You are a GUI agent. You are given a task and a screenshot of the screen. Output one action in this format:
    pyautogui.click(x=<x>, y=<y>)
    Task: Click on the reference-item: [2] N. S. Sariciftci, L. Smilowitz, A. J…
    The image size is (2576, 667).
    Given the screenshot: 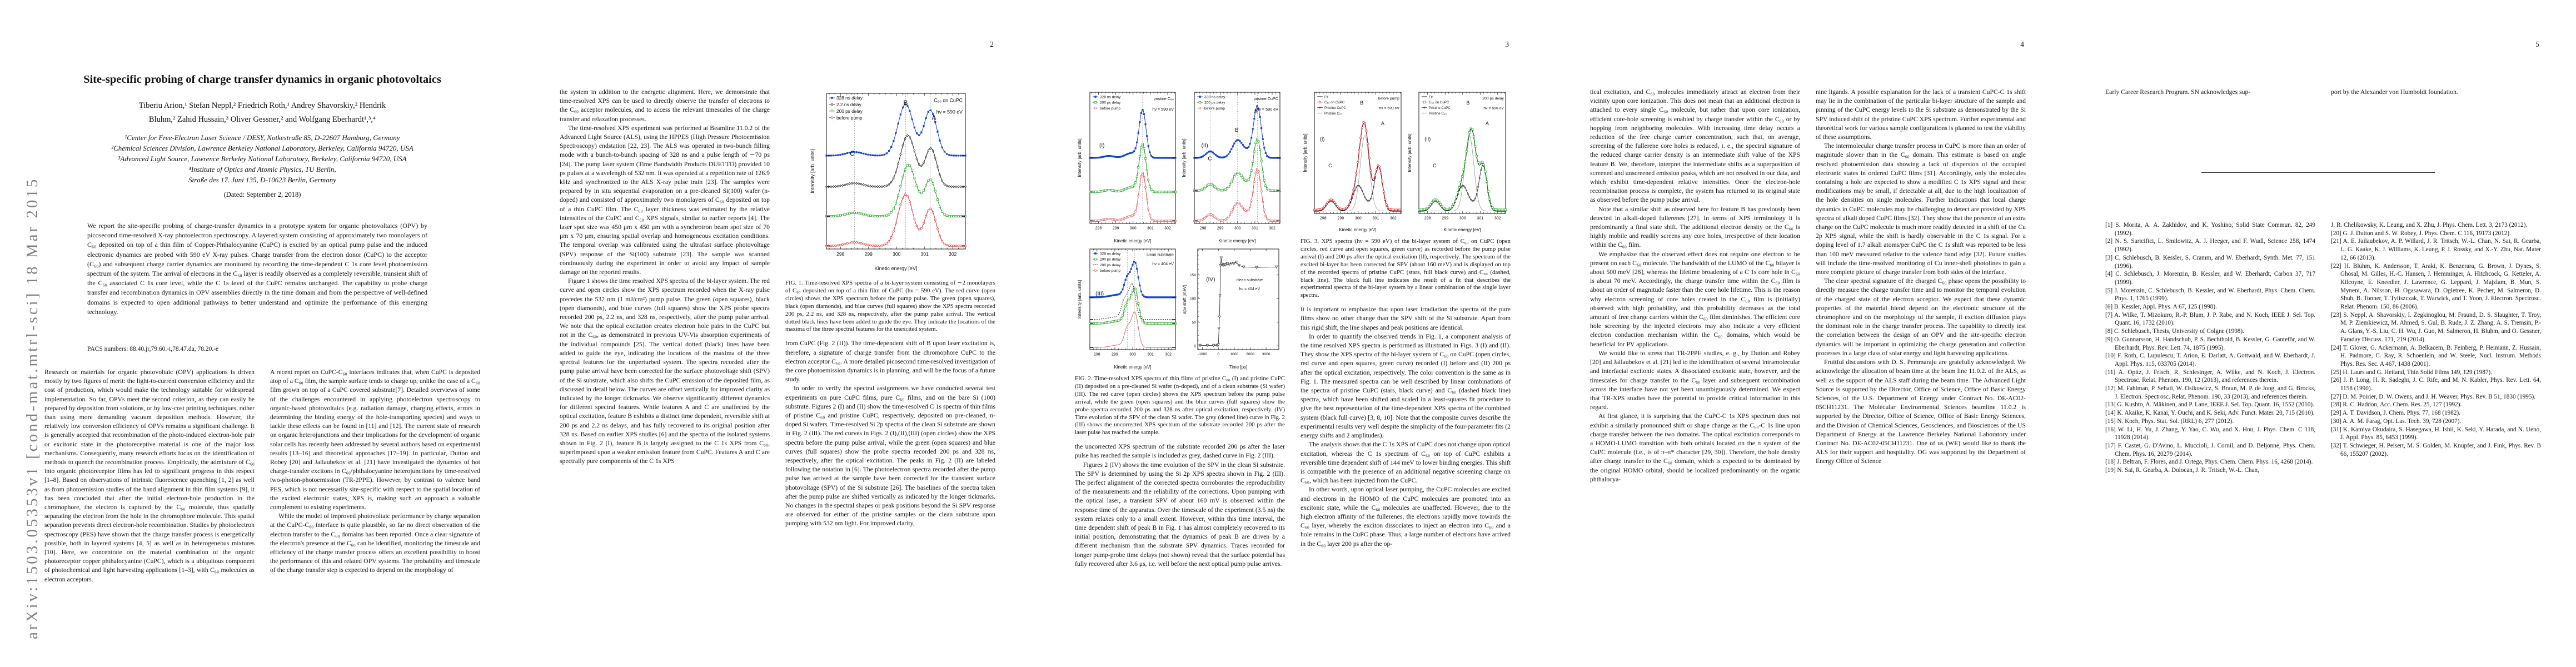 What is the action you would take?
    pyautogui.click(x=2210, y=245)
    